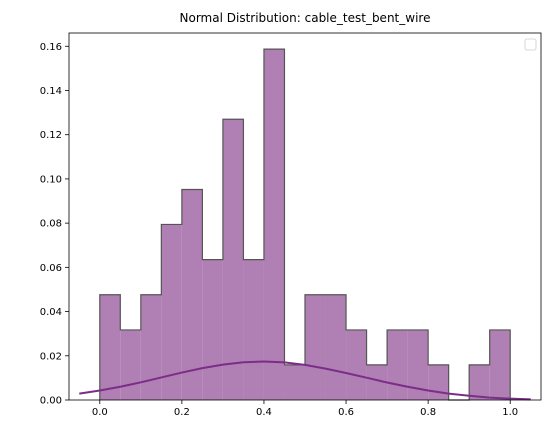  Describe the element at coordinates (305, 409) in the screenshot. I see `x-axis-ticks: 0.0 0.2 0.4 0.6 0.8 1.0` at that location.